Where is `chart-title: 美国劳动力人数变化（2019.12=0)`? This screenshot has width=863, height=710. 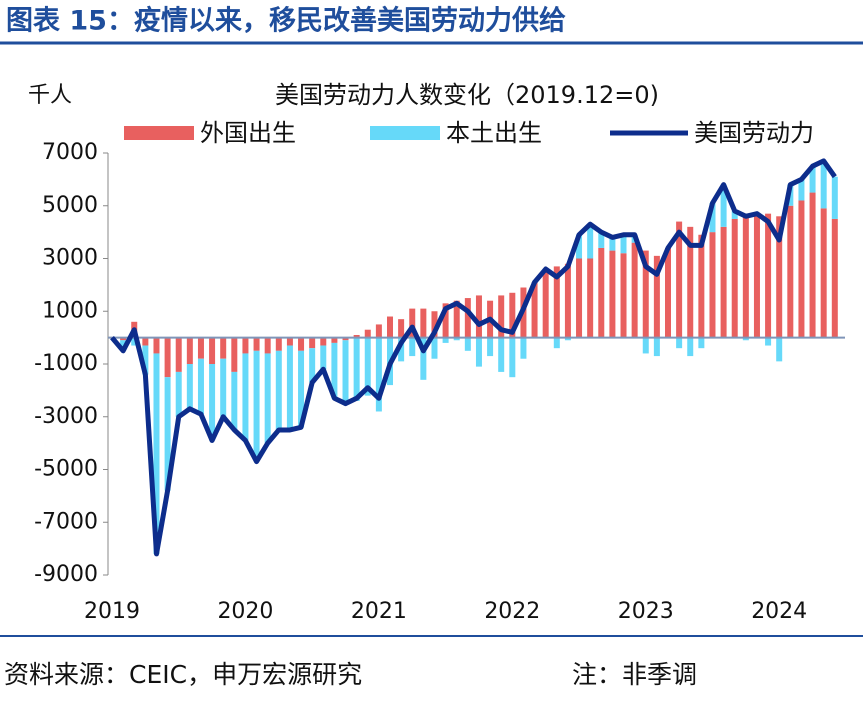 chart-title: 美国劳动力人数变化（2019.12=0) is located at coordinates (467, 95).